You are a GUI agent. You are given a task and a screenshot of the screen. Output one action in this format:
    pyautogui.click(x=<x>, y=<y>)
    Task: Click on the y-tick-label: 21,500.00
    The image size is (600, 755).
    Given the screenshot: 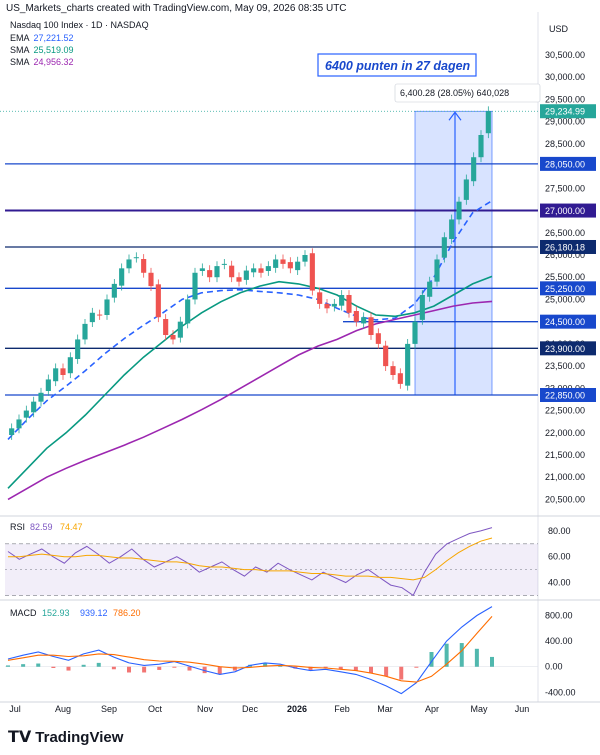 What is the action you would take?
    pyautogui.click(x=565, y=455)
    